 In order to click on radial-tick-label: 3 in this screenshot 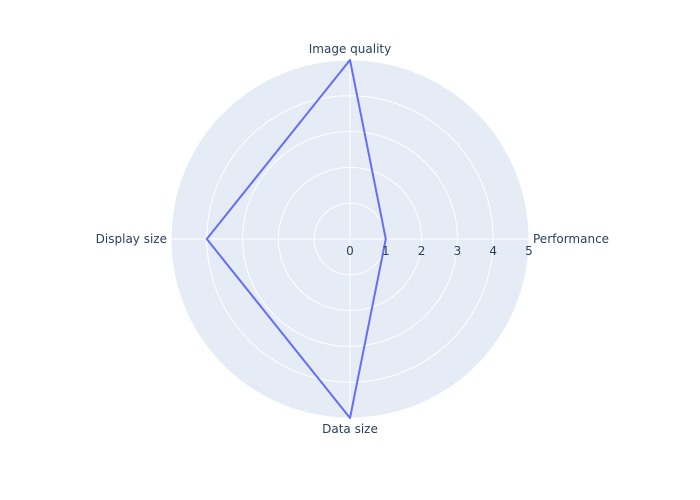, I will do `click(458, 251)`.